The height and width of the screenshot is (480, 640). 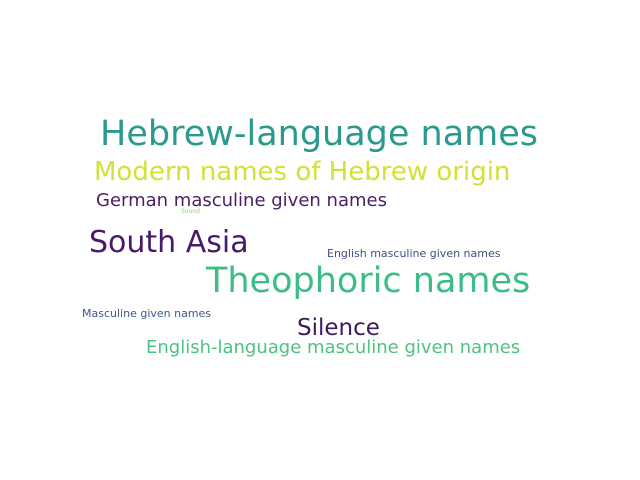 What do you see at coordinates (338, 328) in the screenshot?
I see `word-silence: Silence` at bounding box center [338, 328].